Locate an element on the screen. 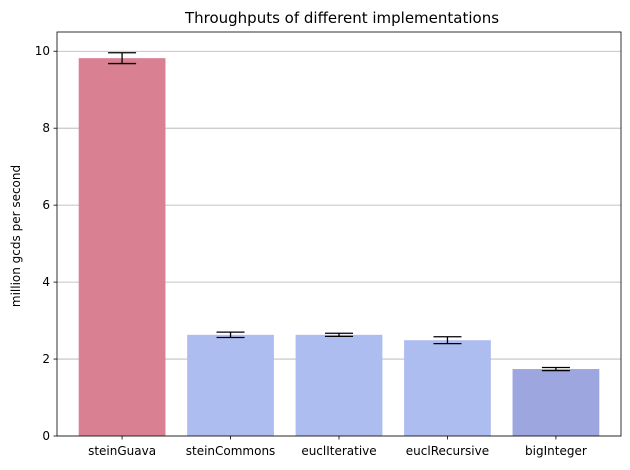 The width and height of the screenshot is (630, 470). y-tick-label-0: 0 is located at coordinates (46, 436).